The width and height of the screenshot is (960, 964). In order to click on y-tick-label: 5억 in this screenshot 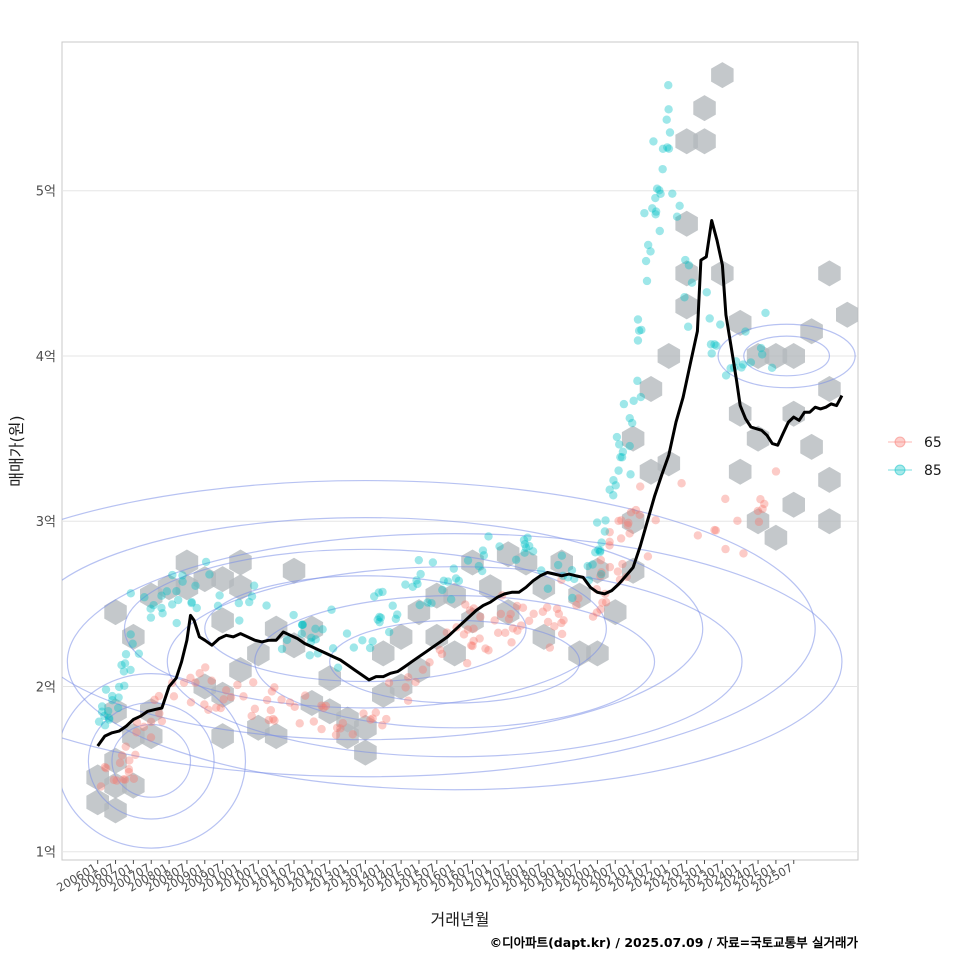, I will do `click(46, 192)`.